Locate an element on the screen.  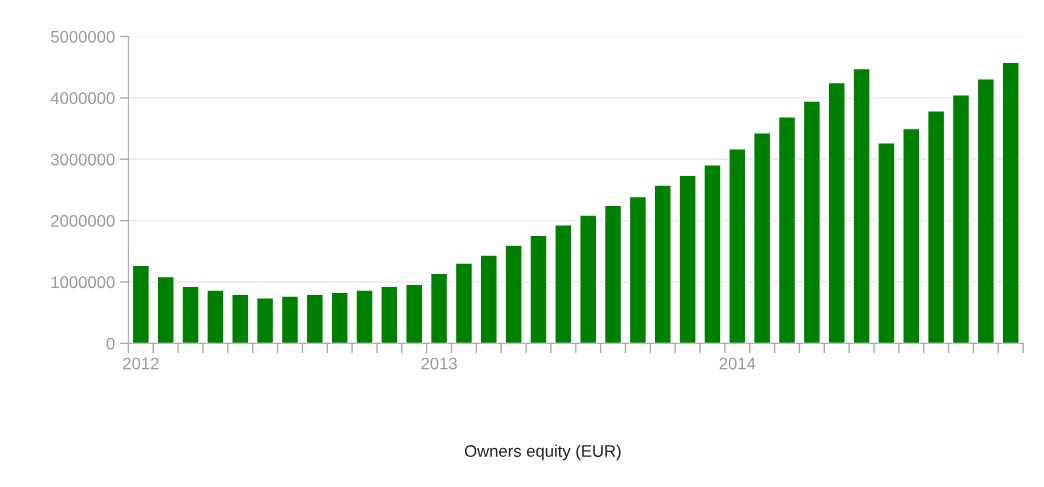
y-tick-label: 3000000 is located at coordinates (82, 159).